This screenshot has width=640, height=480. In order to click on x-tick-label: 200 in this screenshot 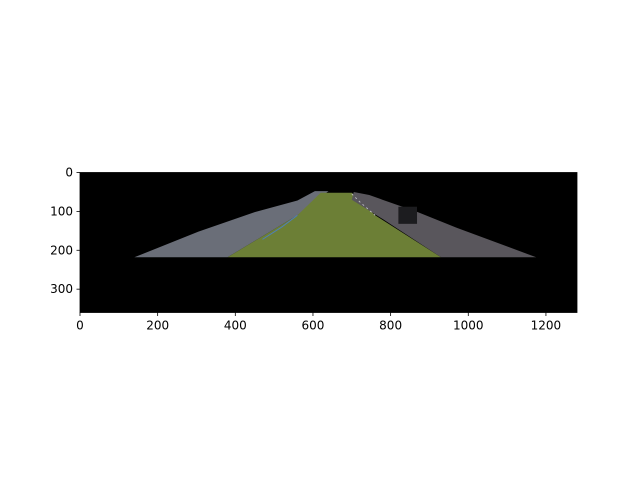, I will do `click(157, 326)`.